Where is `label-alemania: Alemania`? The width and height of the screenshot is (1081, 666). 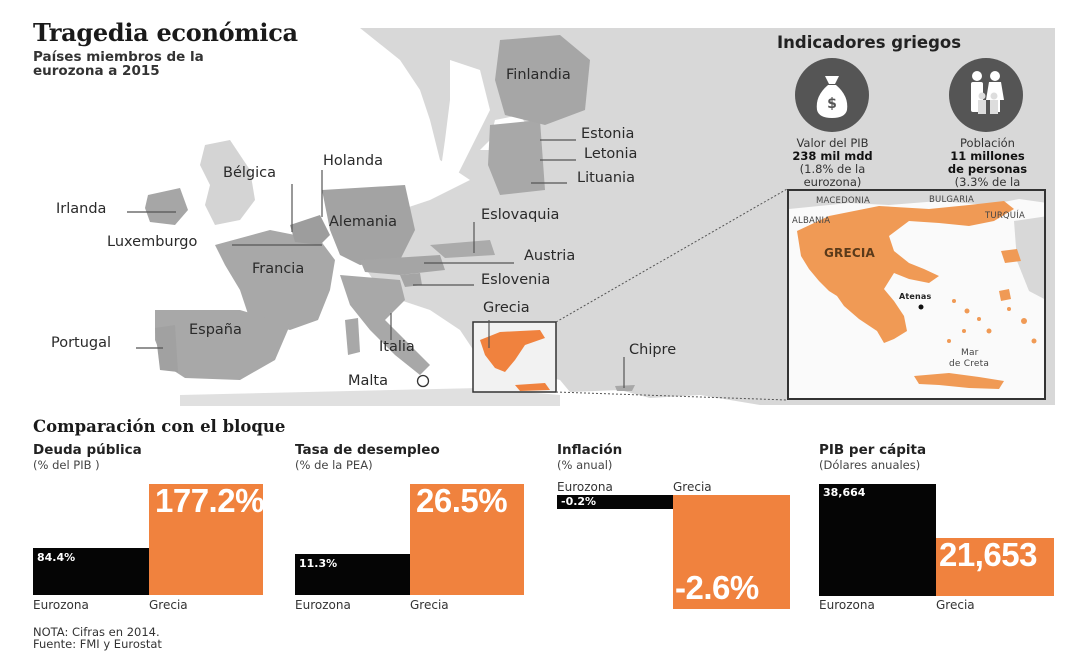
label-alemania: Alemania is located at coordinates (363, 222).